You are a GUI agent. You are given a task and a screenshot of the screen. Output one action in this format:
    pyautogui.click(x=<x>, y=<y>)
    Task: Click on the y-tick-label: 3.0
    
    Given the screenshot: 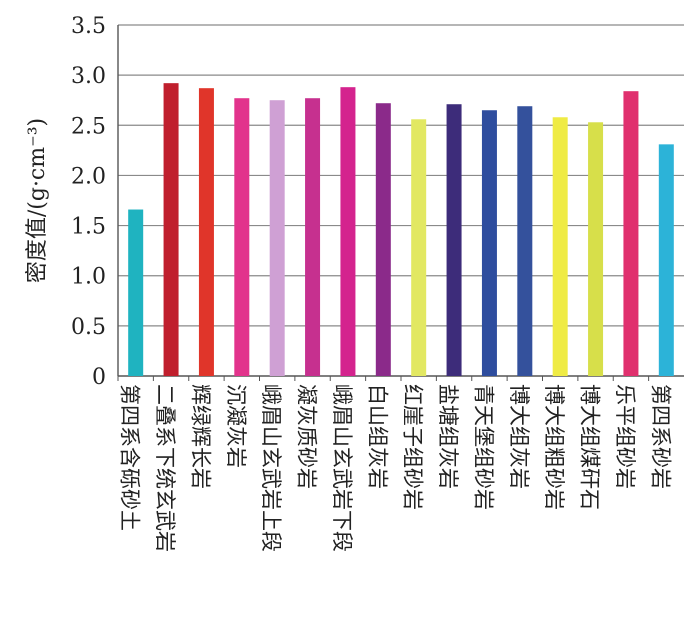 What is the action you would take?
    pyautogui.click(x=88, y=76)
    